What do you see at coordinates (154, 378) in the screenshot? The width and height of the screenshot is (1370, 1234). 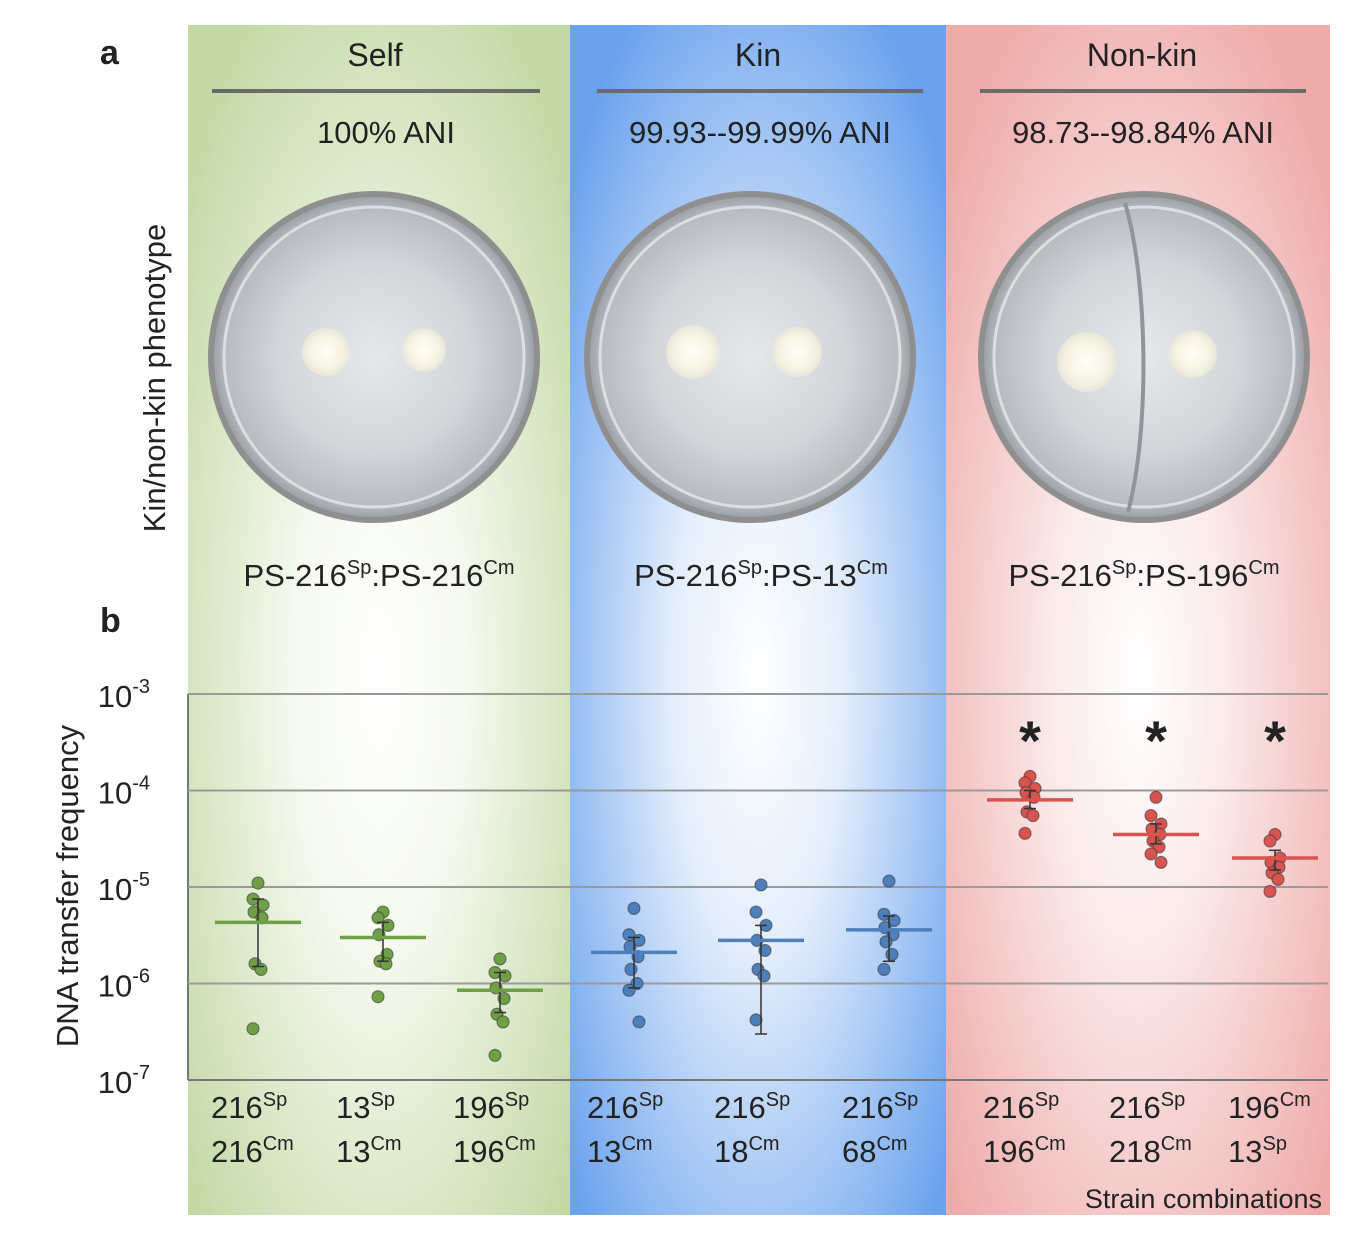 I see `phenotype-axis-label: Kin/non-kin phenotype` at bounding box center [154, 378].